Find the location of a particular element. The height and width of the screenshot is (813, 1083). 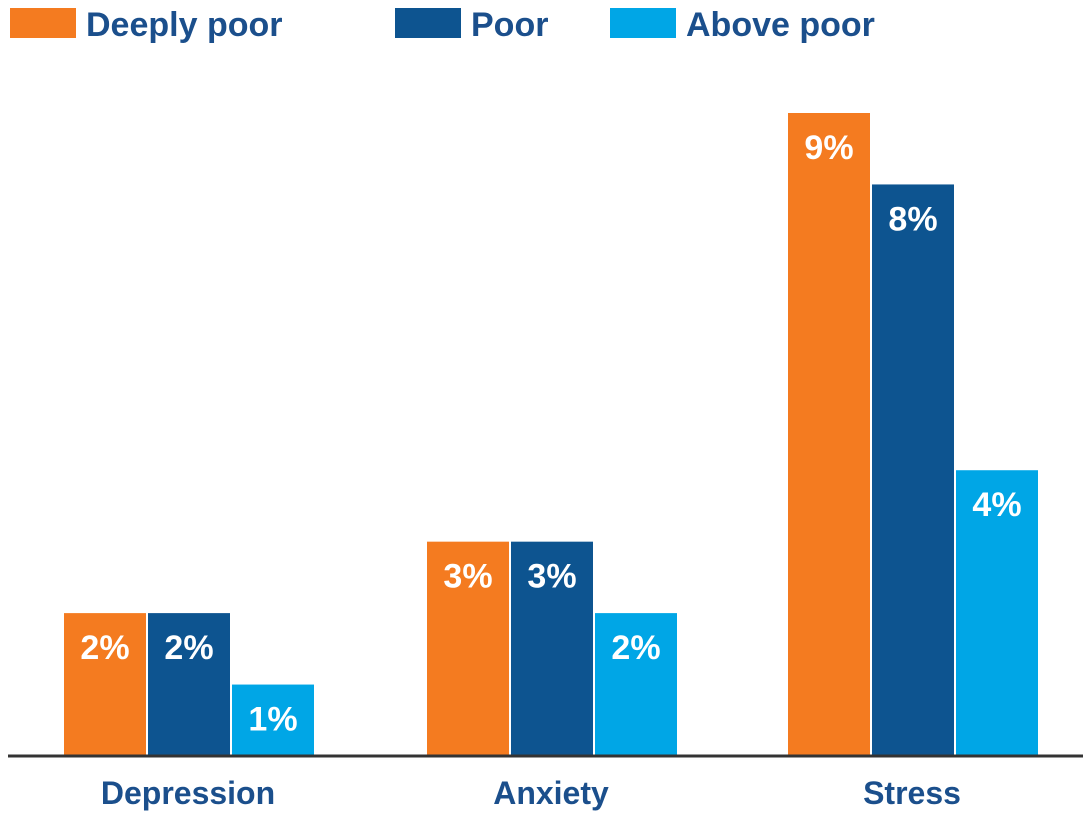

legend-label-1: Poor is located at coordinates (509, 25).